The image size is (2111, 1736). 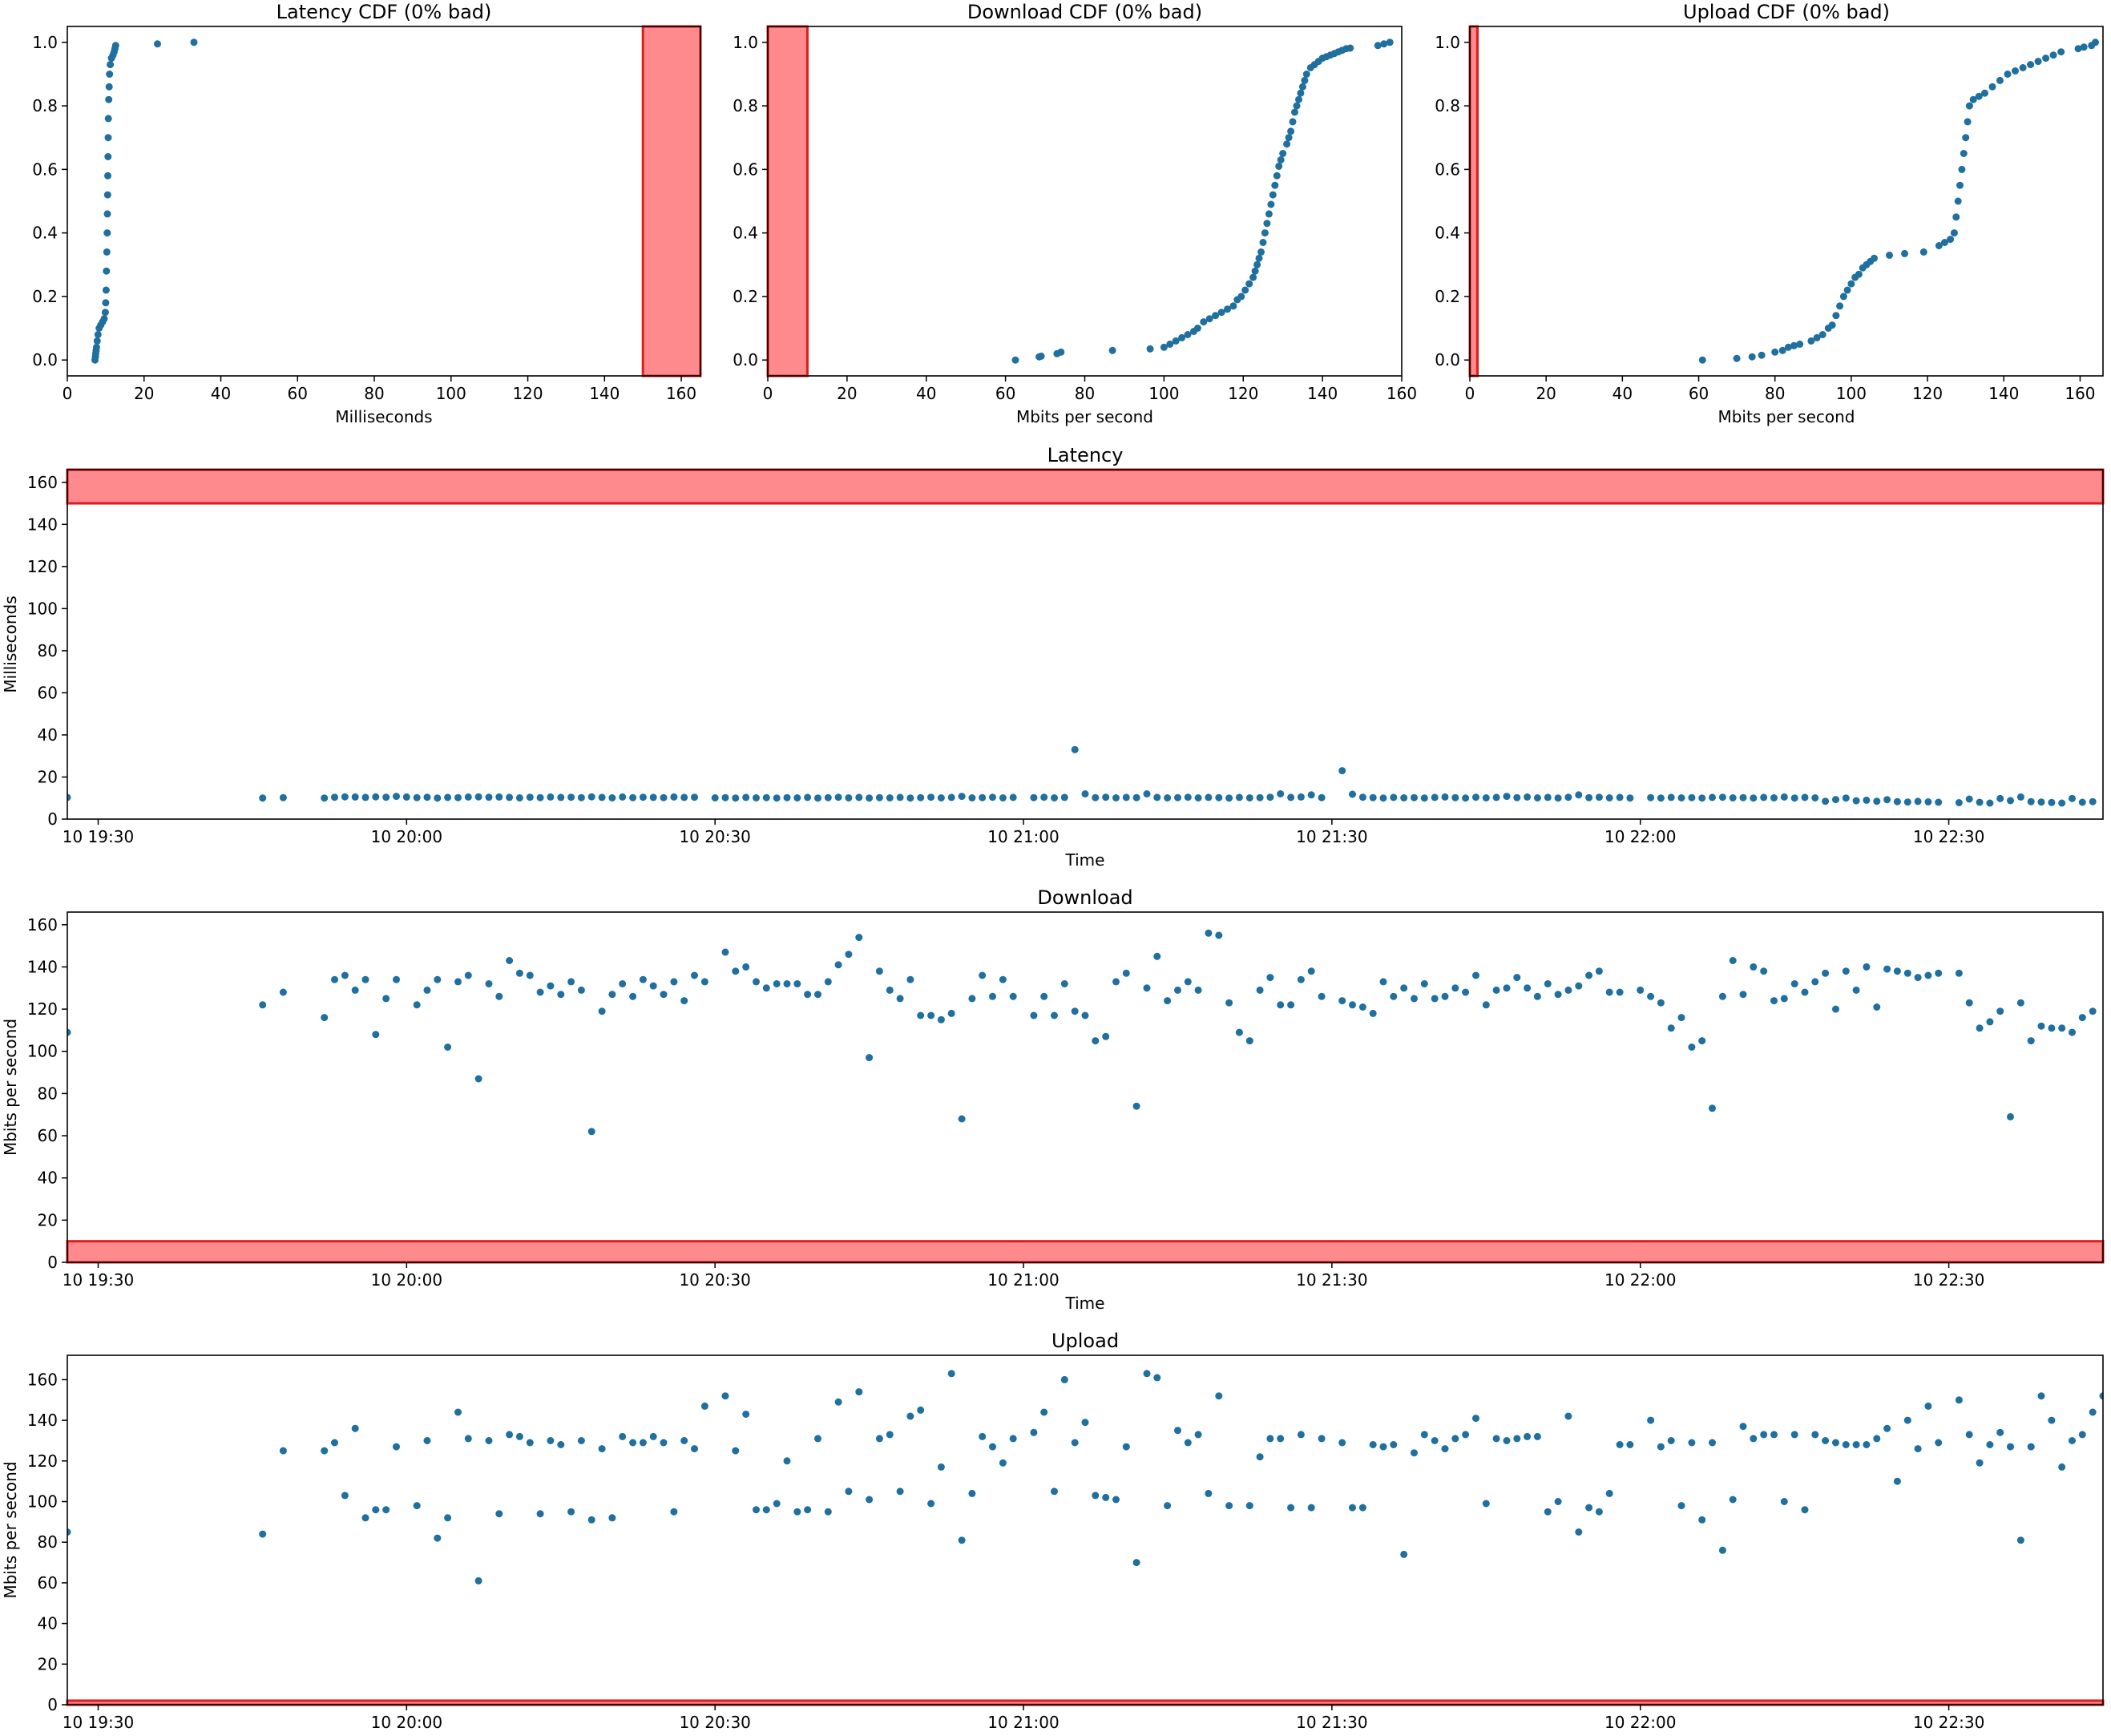 I want to click on y-tick-label: 140, so click(x=42, y=524).